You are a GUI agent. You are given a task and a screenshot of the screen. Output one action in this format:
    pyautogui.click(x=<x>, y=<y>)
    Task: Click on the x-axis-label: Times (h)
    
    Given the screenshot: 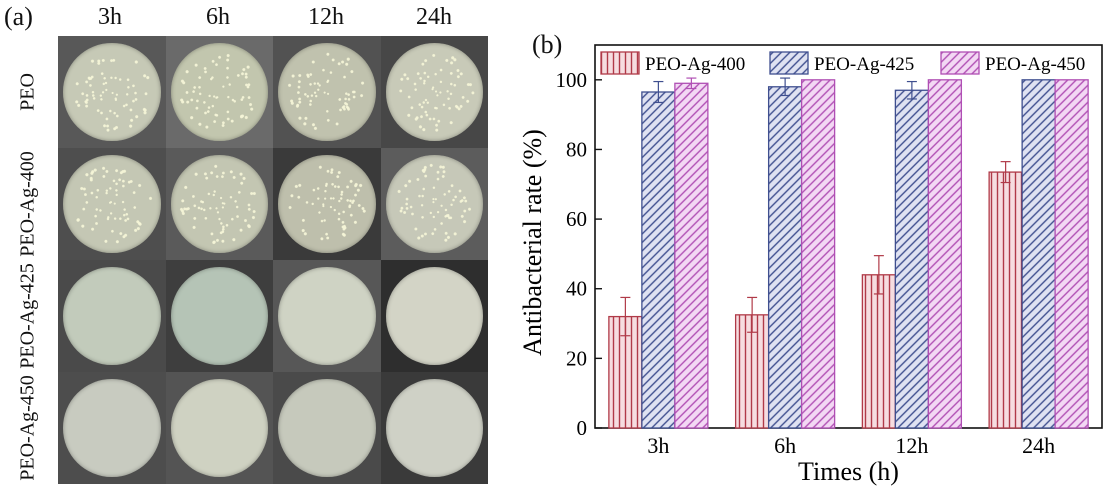 What is the action you would take?
    pyautogui.click(x=848, y=471)
    